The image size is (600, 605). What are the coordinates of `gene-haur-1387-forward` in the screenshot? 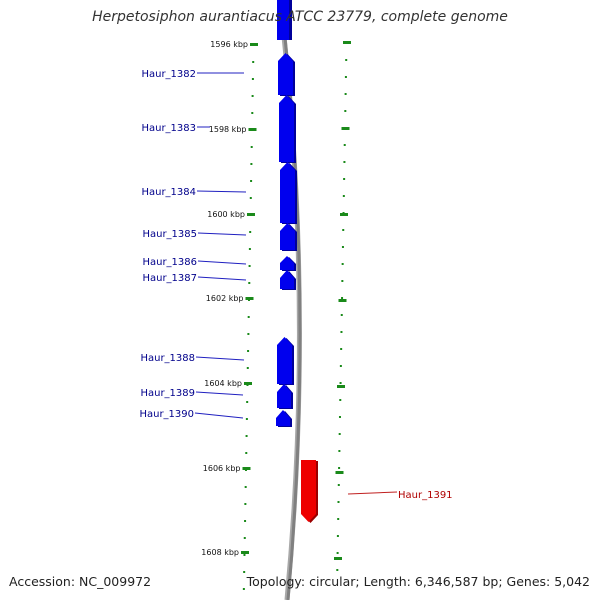 It's located at (287, 279).